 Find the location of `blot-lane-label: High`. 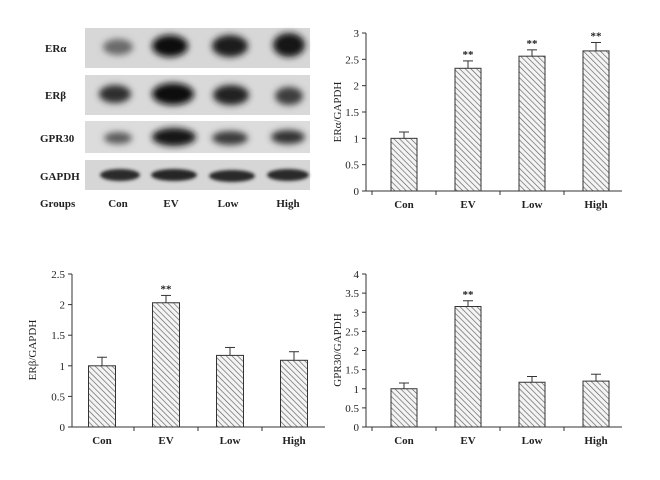

blot-lane-label: High is located at coordinates (287, 204).